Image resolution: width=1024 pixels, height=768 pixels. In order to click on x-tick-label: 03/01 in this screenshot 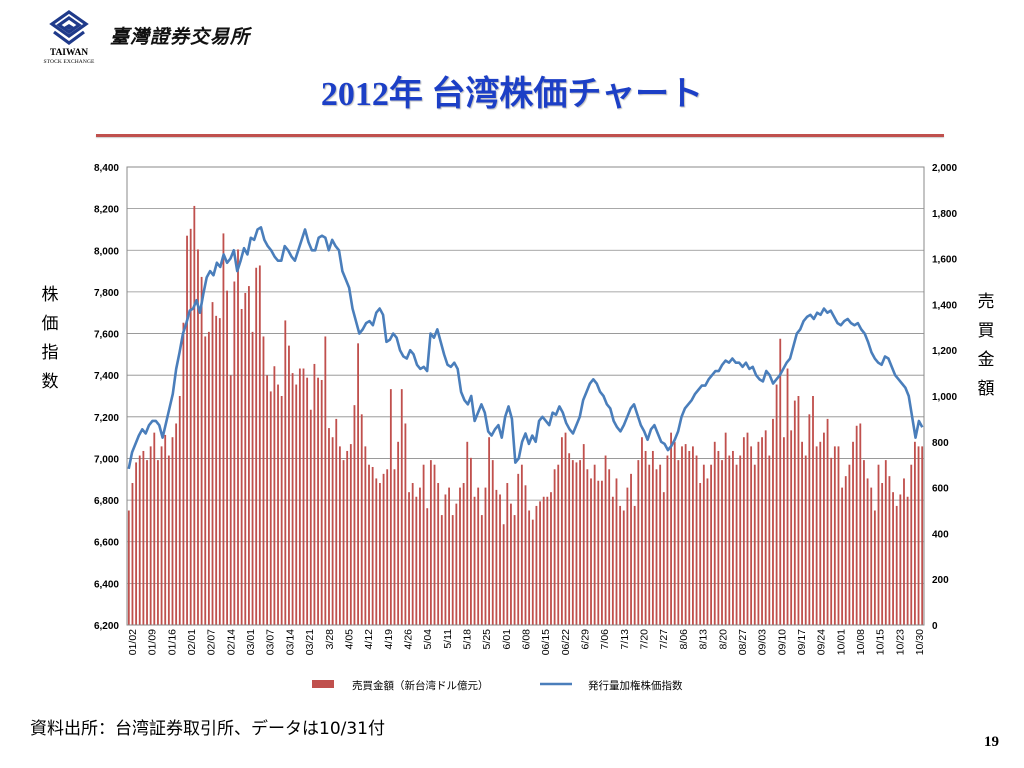, I will do `click(251, 642)`.